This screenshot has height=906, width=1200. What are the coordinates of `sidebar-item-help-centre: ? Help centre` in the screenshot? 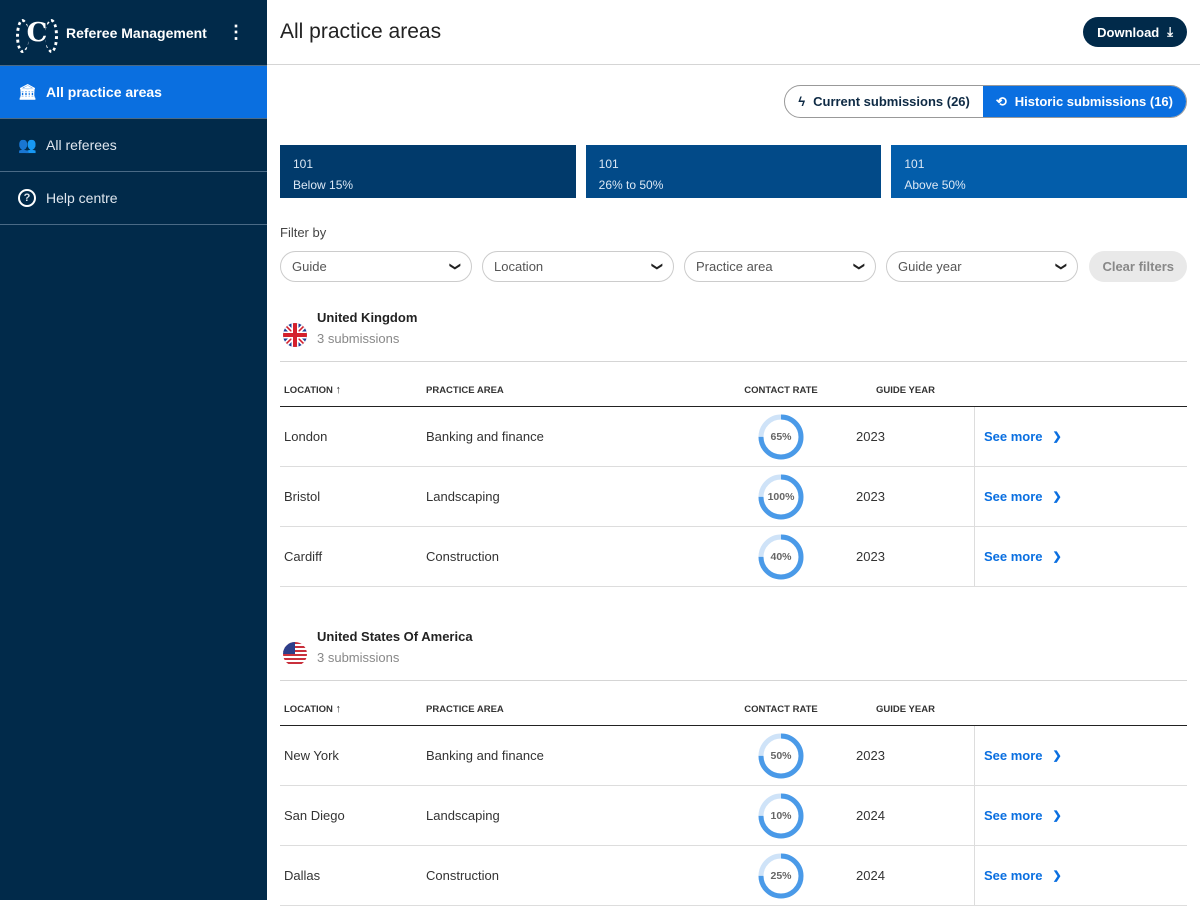 It's located at (133, 198).